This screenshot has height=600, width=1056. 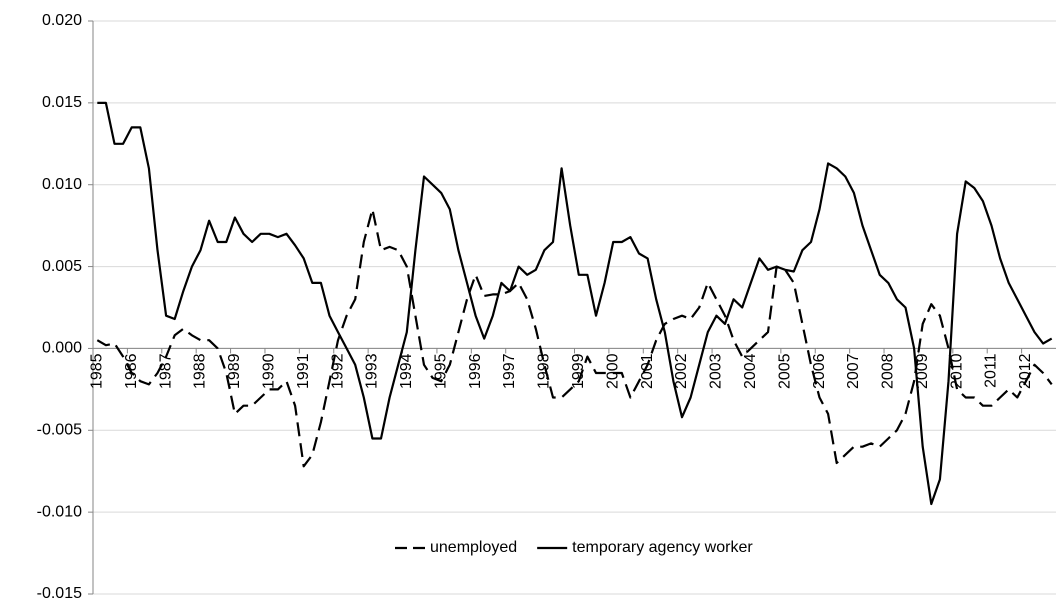 I want to click on x-tick-label: 2007, so click(x=853, y=371).